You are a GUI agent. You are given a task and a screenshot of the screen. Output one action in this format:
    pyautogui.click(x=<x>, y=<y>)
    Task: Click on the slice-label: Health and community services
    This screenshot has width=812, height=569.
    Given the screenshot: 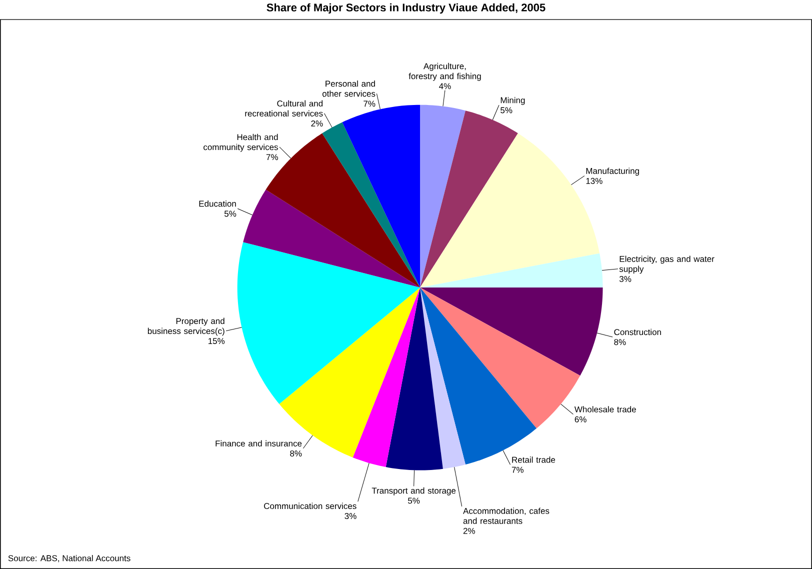 What is the action you would take?
    pyautogui.click(x=241, y=143)
    